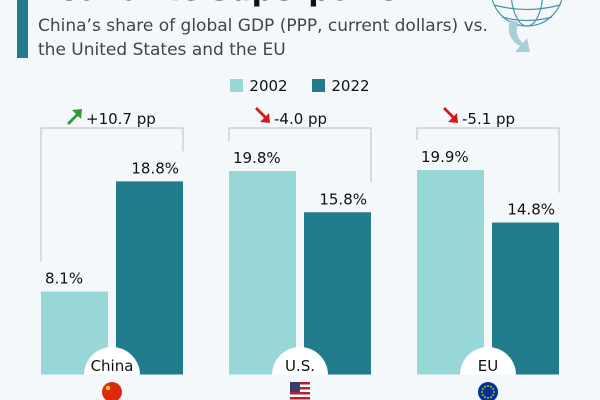  I want to click on globe-icon, so click(527, 13).